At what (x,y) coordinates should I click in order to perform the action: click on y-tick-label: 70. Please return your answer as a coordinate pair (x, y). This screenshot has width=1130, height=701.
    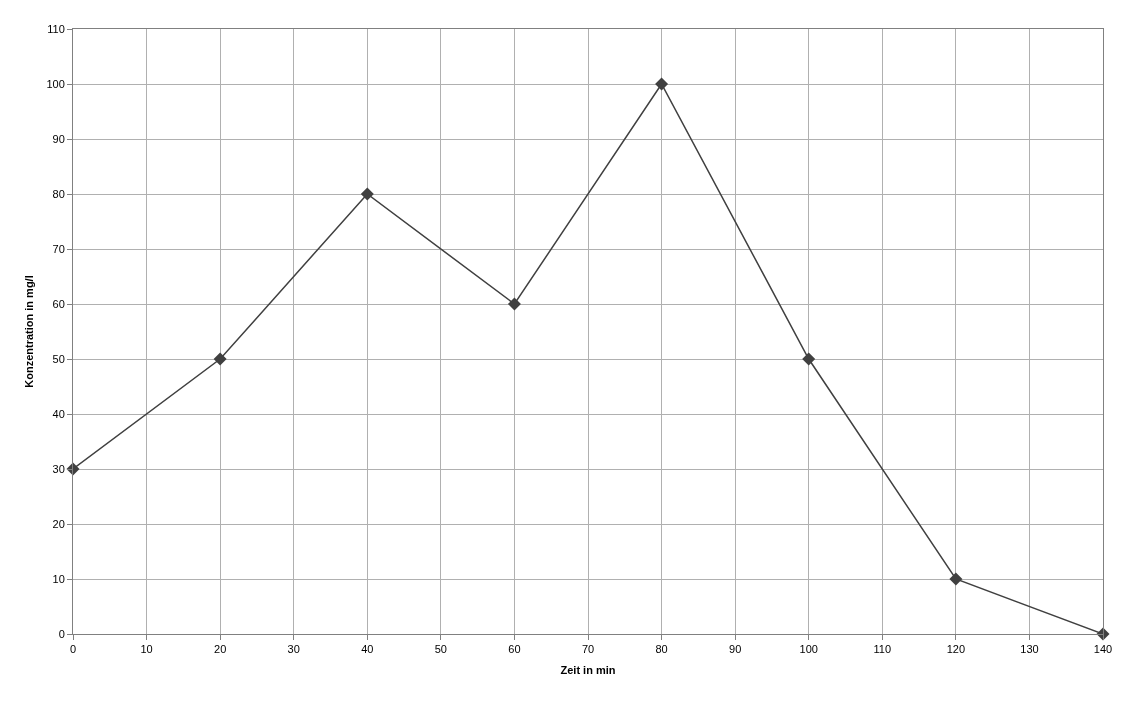
    Looking at the image, I should click on (58, 248).